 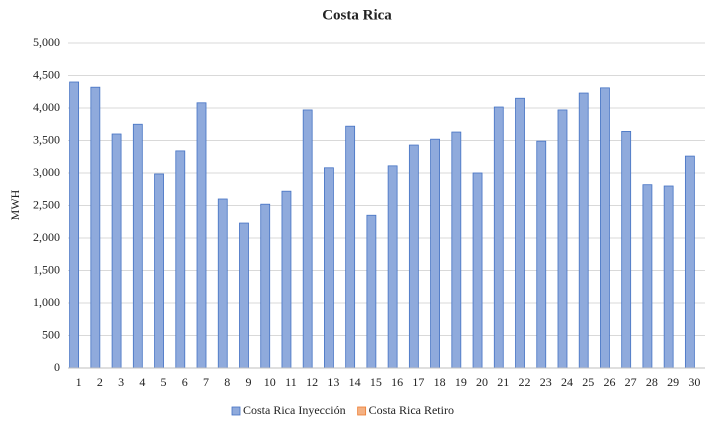 What do you see at coordinates (15, 204) in the screenshot?
I see `y-axis-label: MWH` at bounding box center [15, 204].